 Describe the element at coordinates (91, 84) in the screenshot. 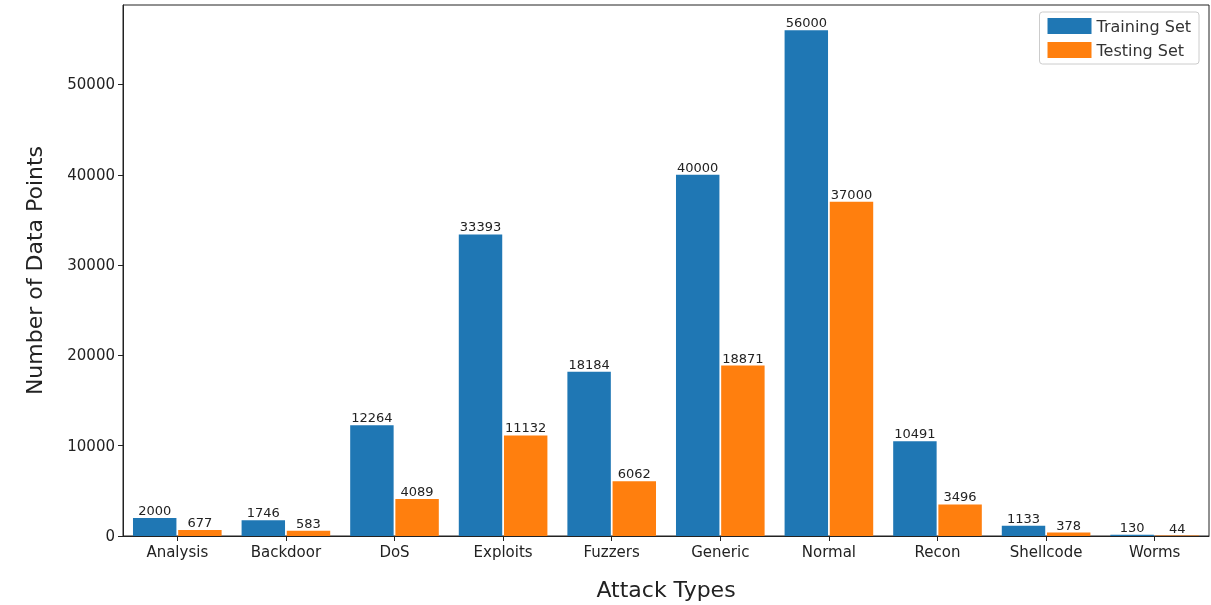

I see `y-tick-label: 50000` at that location.